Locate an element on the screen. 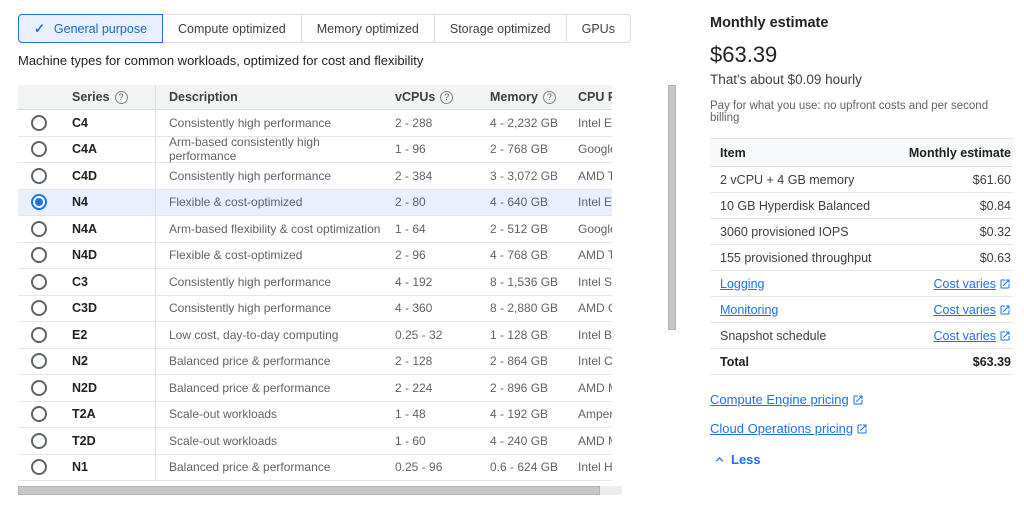  series-vcpus-range: 1 - 60 is located at coordinates (410, 440).